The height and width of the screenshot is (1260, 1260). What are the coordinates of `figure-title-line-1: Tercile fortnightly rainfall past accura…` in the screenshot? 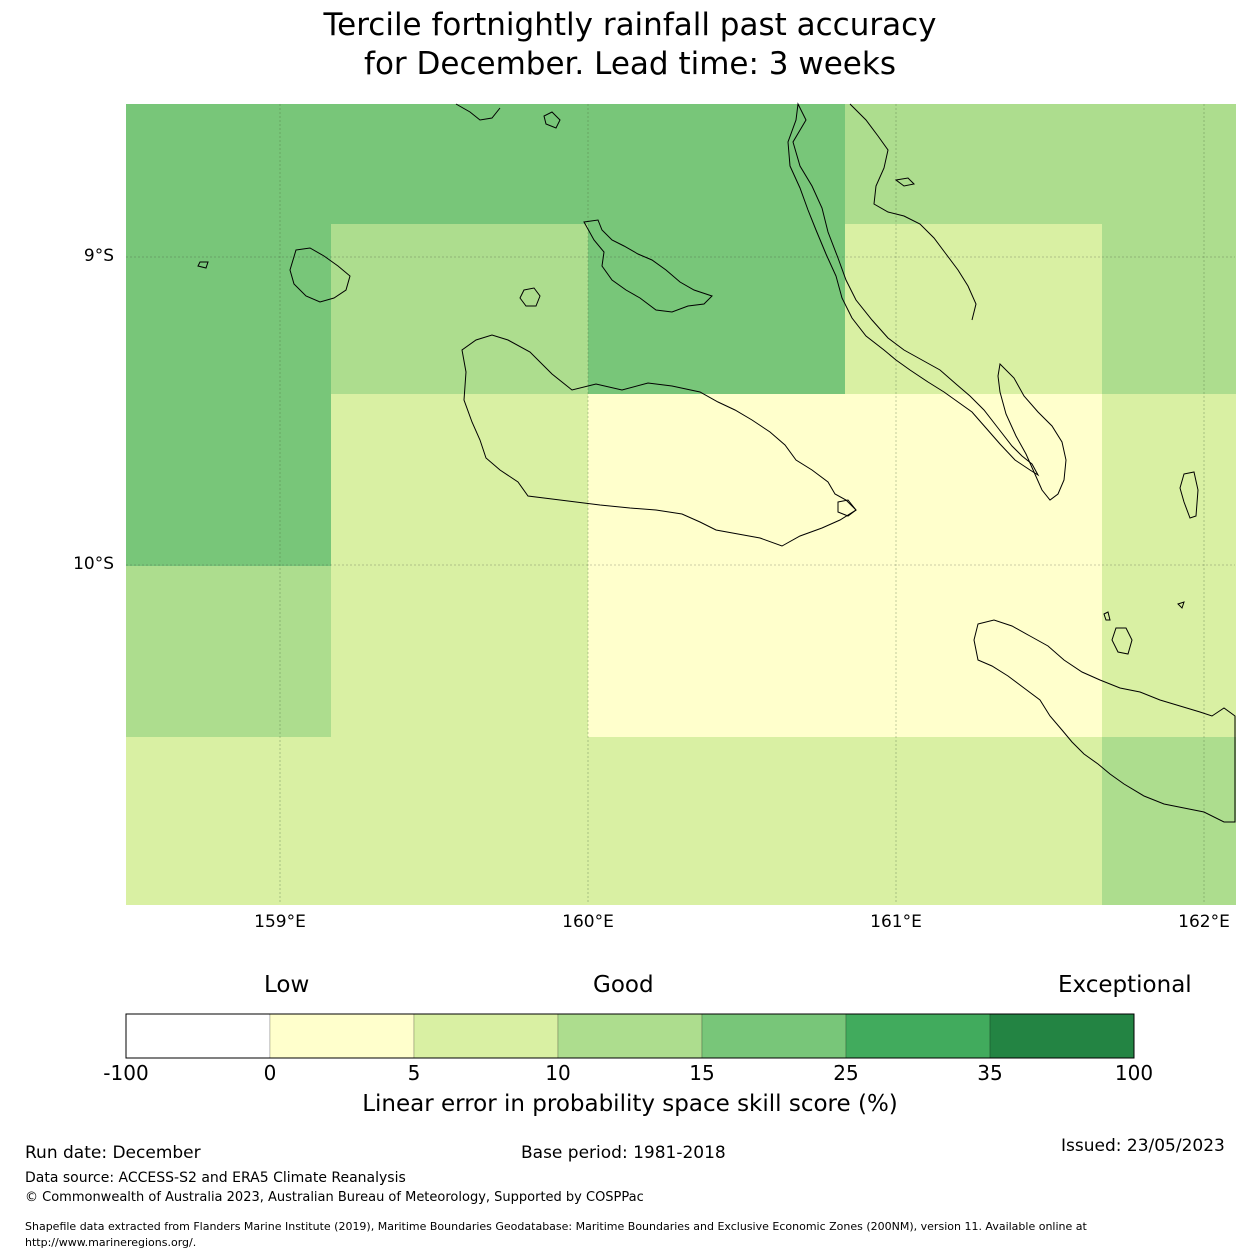 It's located at (630, 25).